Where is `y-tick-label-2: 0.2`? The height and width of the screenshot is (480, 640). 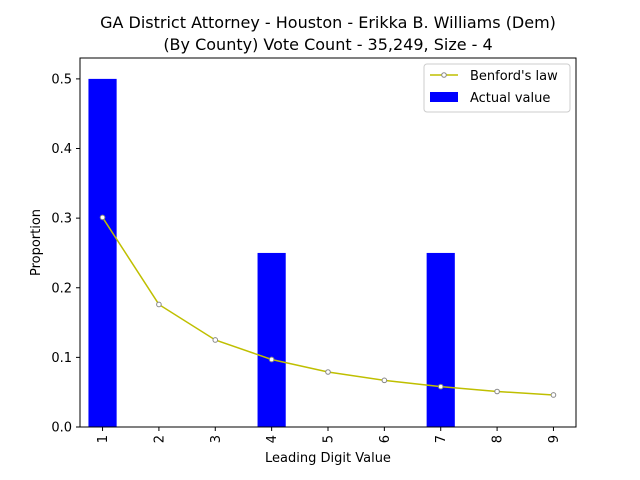 y-tick-label-2: 0.2 is located at coordinates (61, 288).